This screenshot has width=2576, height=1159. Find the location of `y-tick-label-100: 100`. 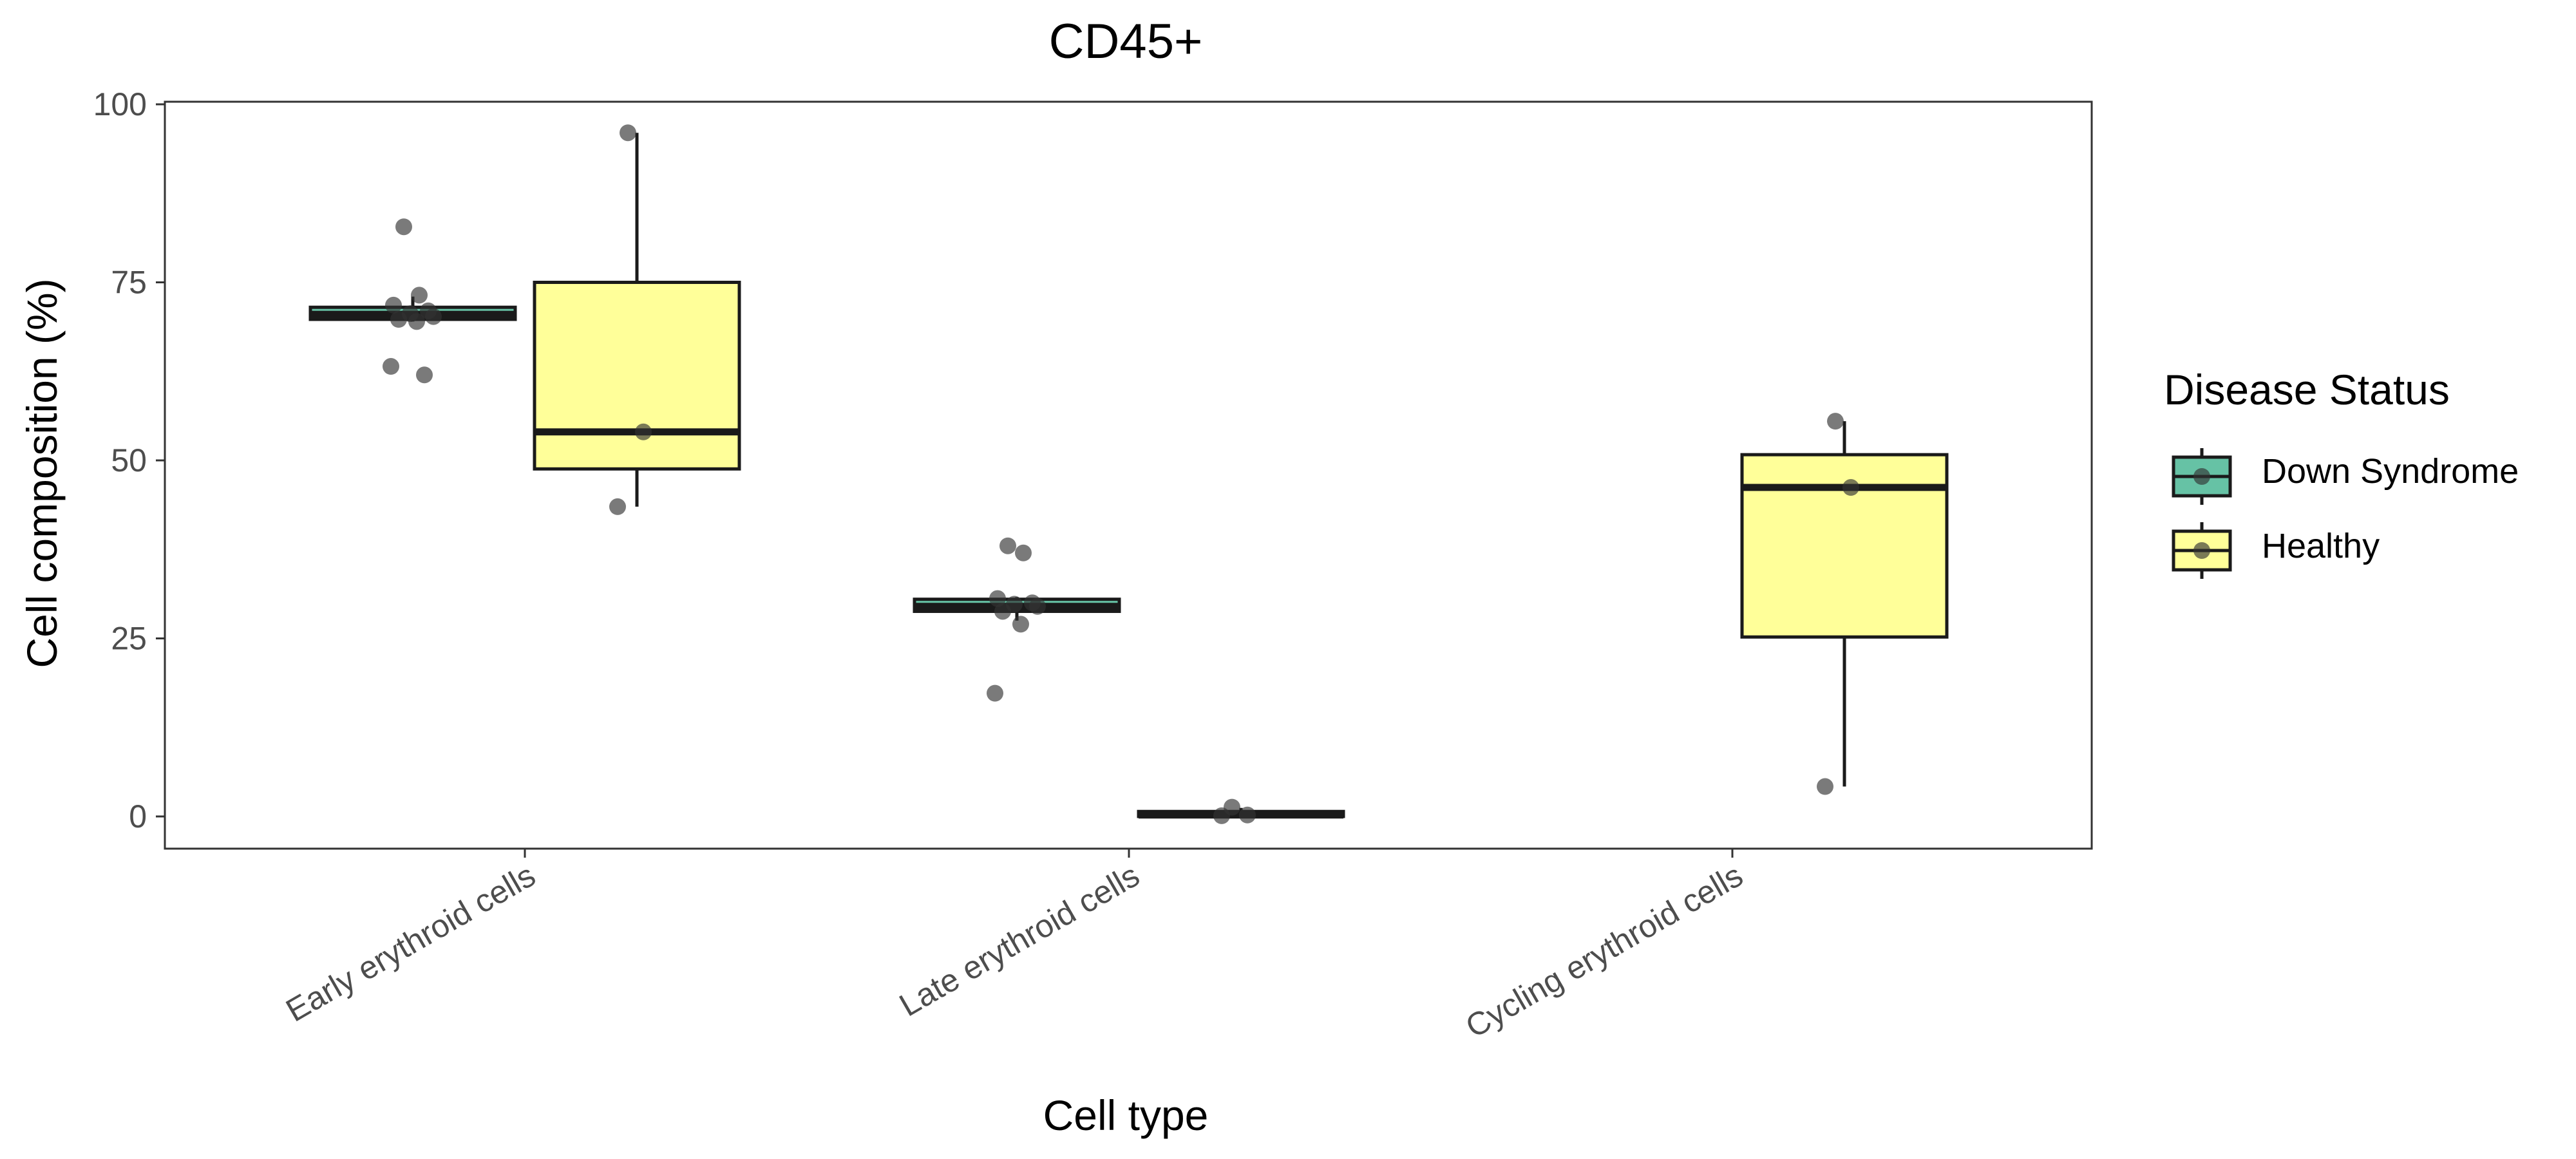

y-tick-label-100: 100 is located at coordinates (120, 104).